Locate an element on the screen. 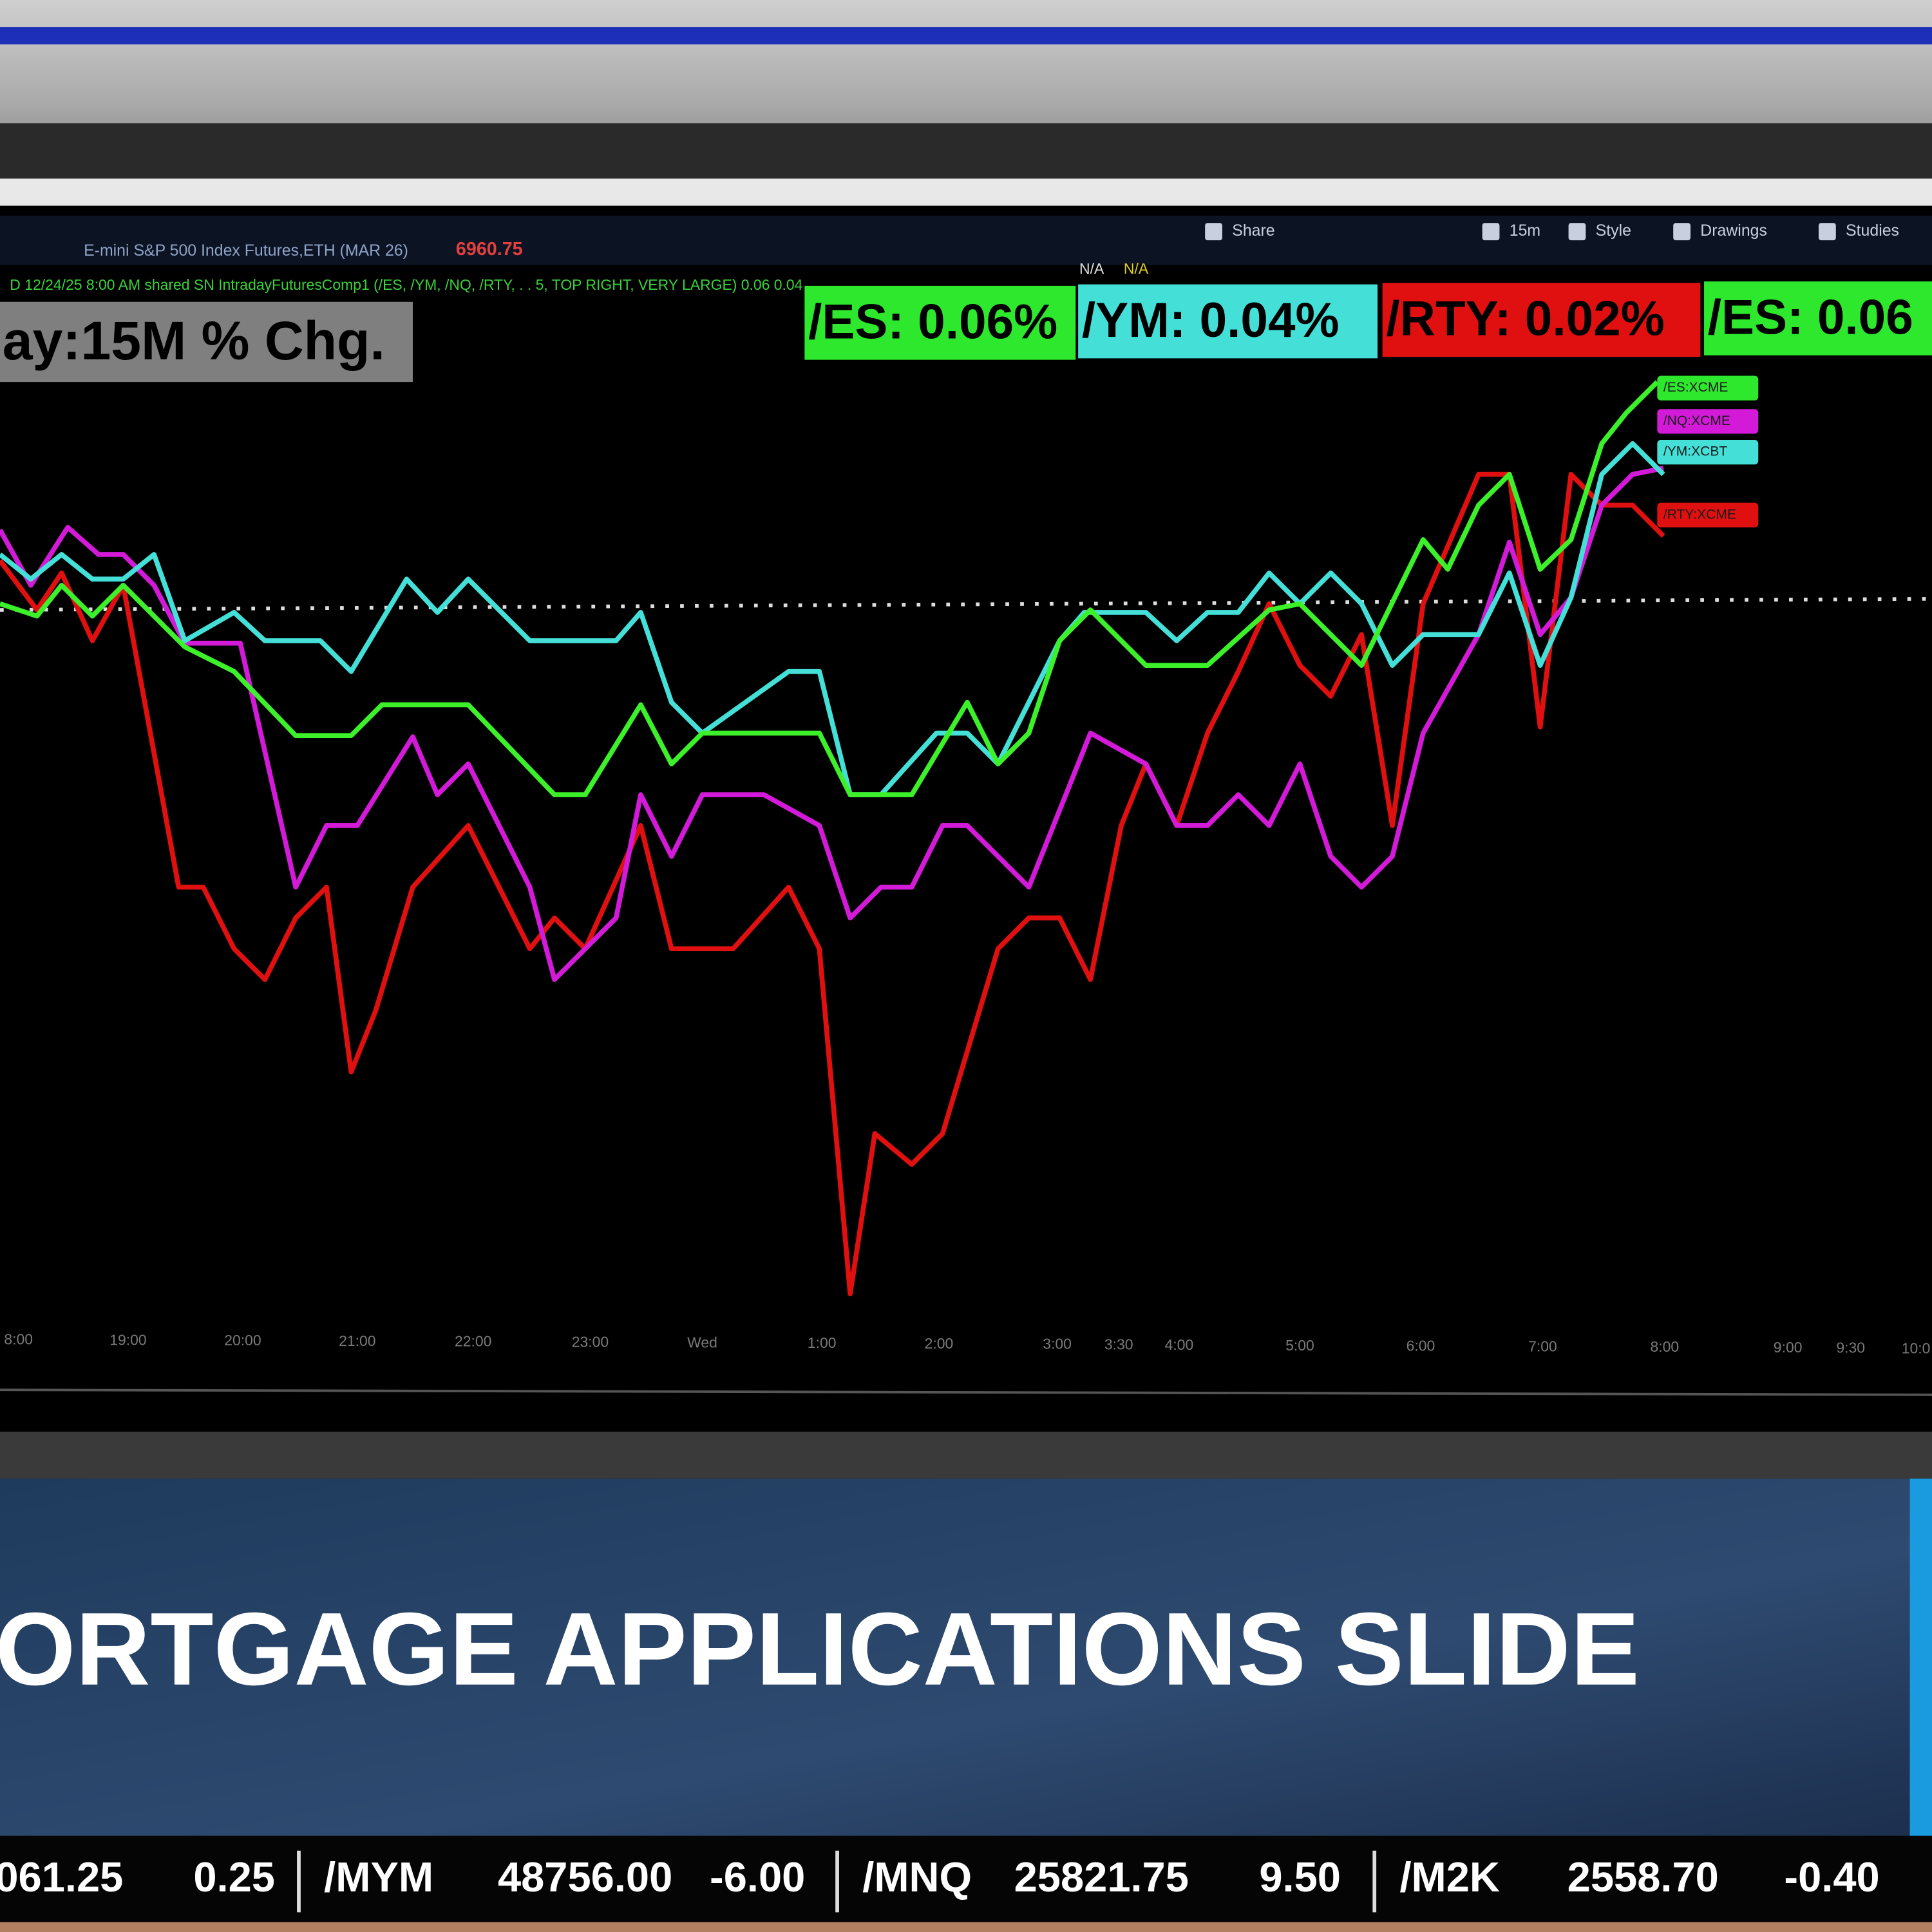 This screenshot has width=1932, height=1932. time-label: Wed is located at coordinates (702, 1342).